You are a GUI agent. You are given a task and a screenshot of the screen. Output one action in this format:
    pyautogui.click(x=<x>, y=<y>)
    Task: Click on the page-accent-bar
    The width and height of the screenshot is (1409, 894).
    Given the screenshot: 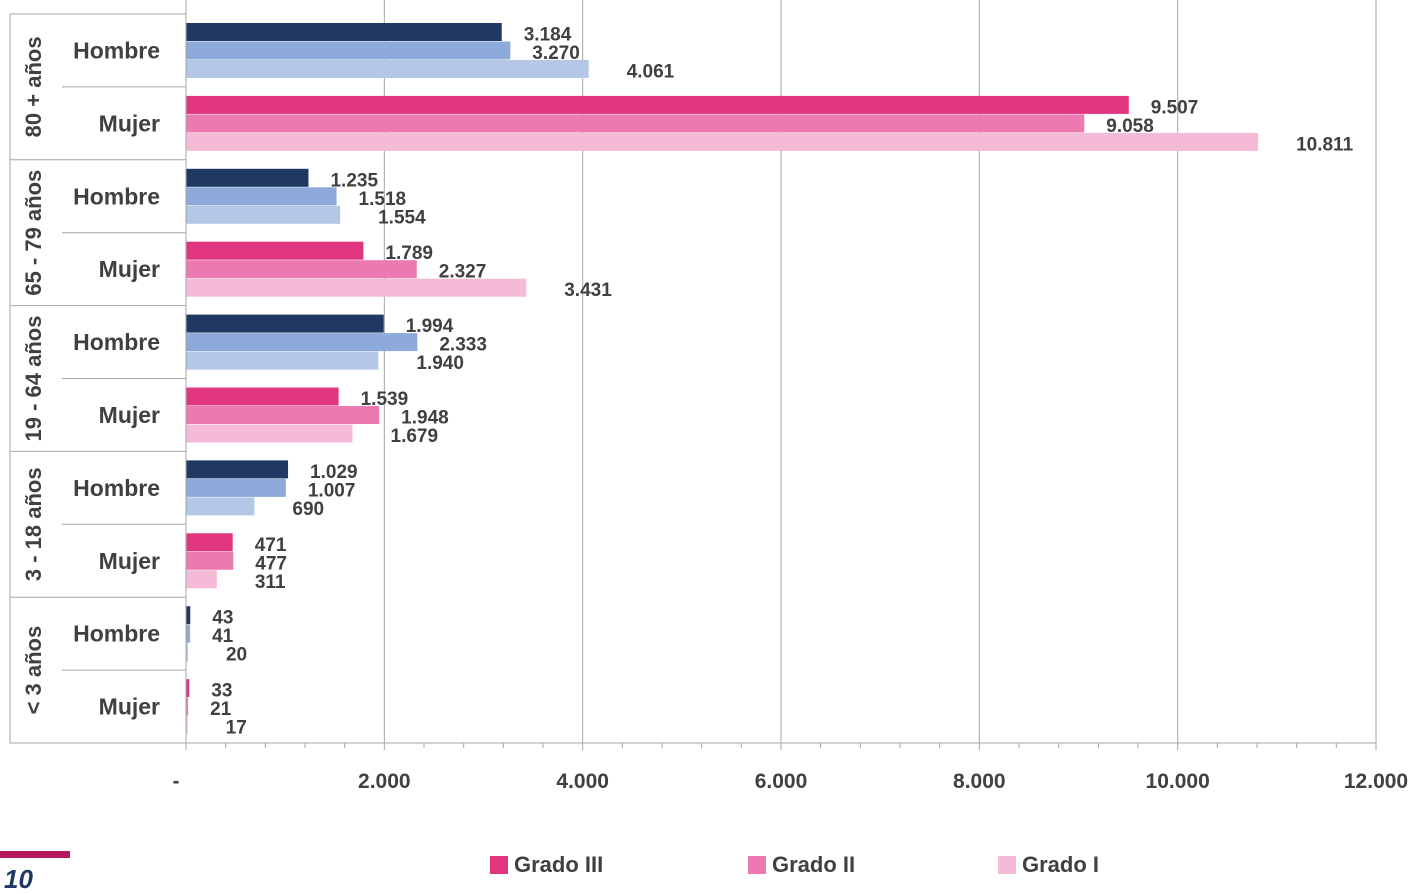 What is the action you would take?
    pyautogui.click(x=35, y=854)
    